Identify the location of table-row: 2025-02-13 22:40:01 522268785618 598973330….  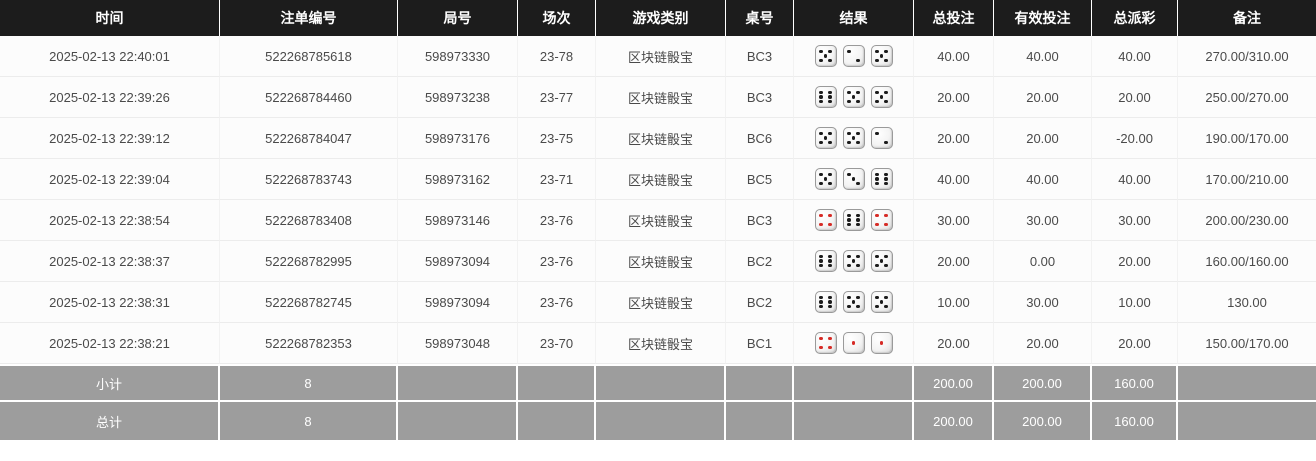
(658, 56).